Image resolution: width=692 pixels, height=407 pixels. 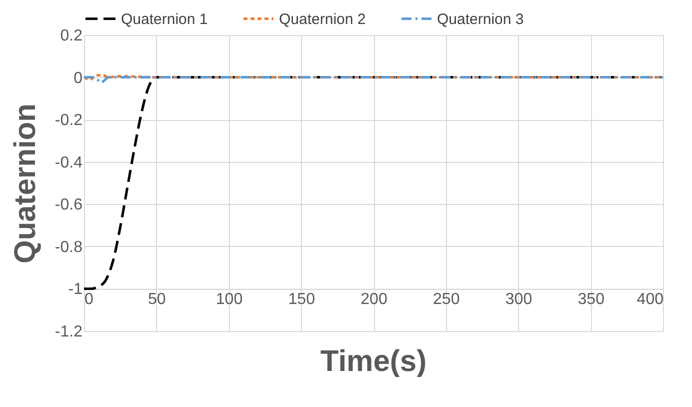 What do you see at coordinates (374, 299) in the screenshot?
I see `x-tick-label: 200` at bounding box center [374, 299].